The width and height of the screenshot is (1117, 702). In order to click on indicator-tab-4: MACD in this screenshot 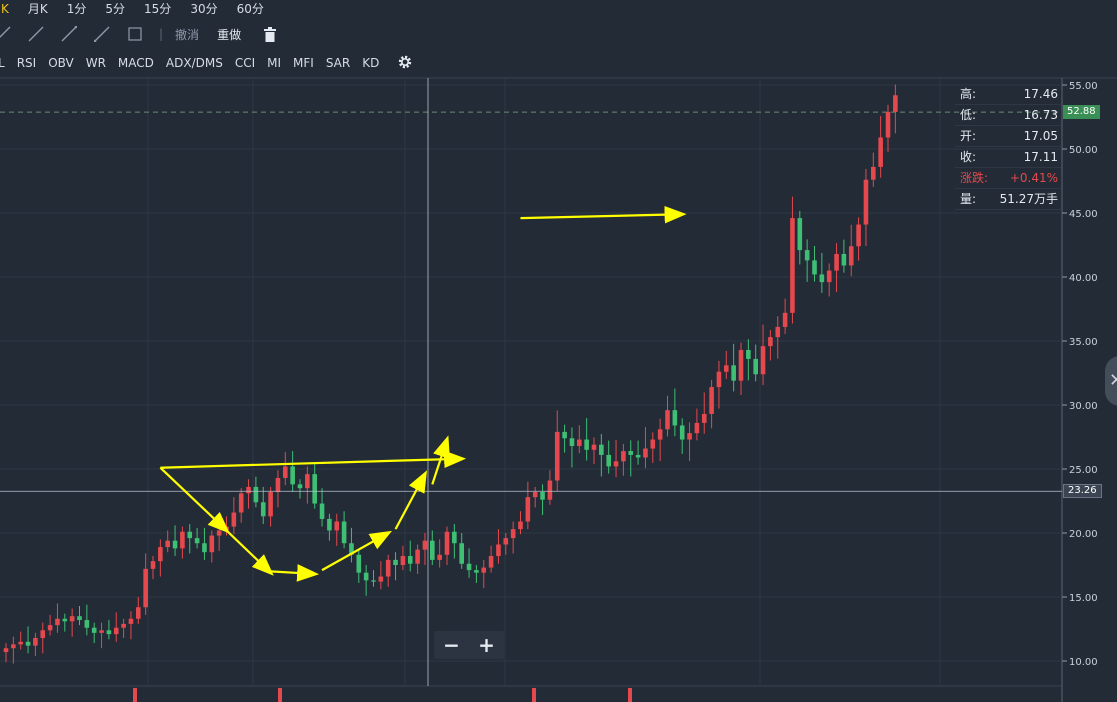, I will do `click(135, 63)`.